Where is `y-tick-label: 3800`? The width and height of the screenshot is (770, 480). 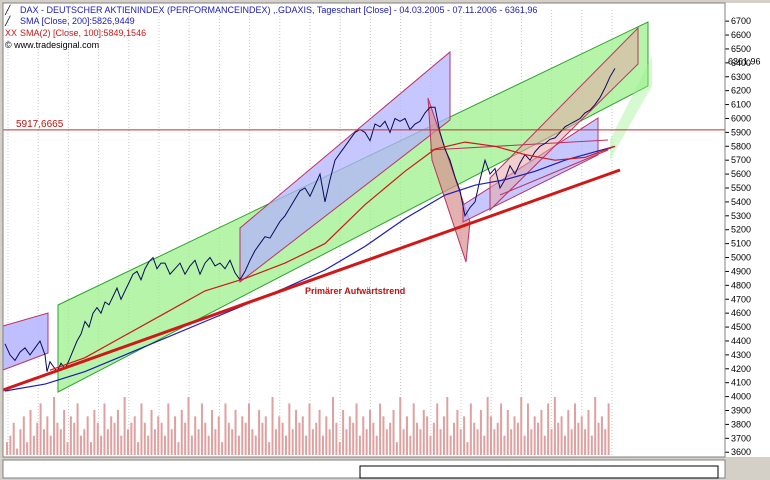 y-tick-label: 3800 is located at coordinates (741, 424).